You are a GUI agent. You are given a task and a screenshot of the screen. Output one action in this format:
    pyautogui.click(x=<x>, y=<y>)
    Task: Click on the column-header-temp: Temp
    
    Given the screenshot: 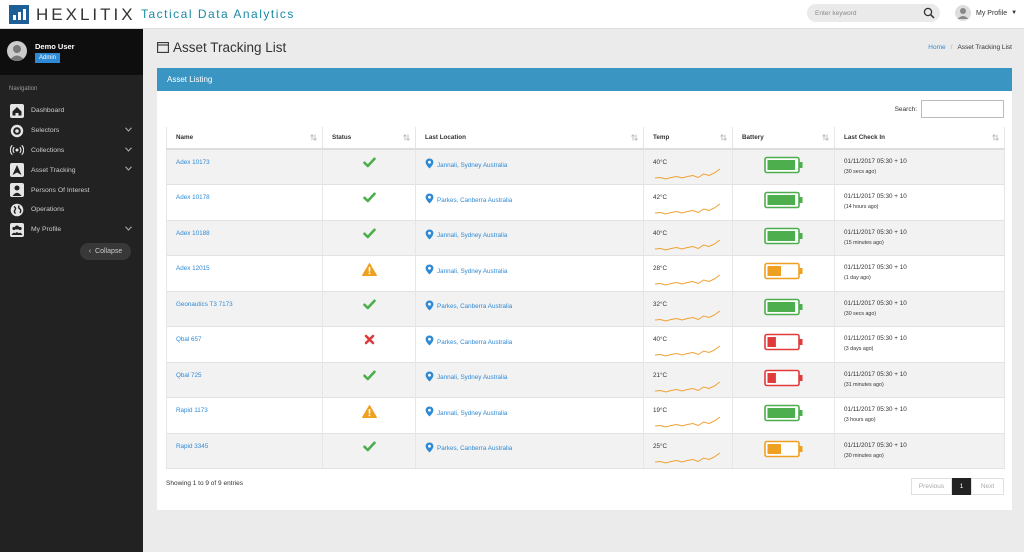 What is the action you would take?
    pyautogui.click(x=688, y=138)
    